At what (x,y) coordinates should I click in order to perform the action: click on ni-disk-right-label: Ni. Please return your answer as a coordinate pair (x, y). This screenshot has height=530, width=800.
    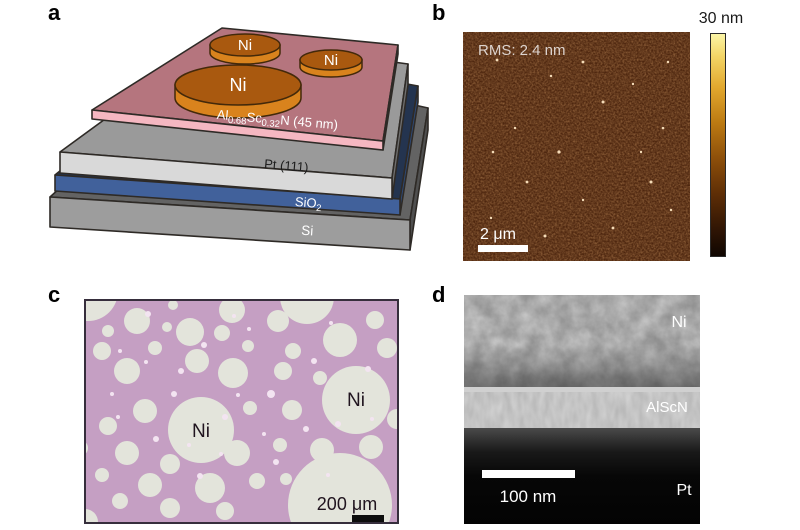
    Looking at the image, I should click on (331, 60).